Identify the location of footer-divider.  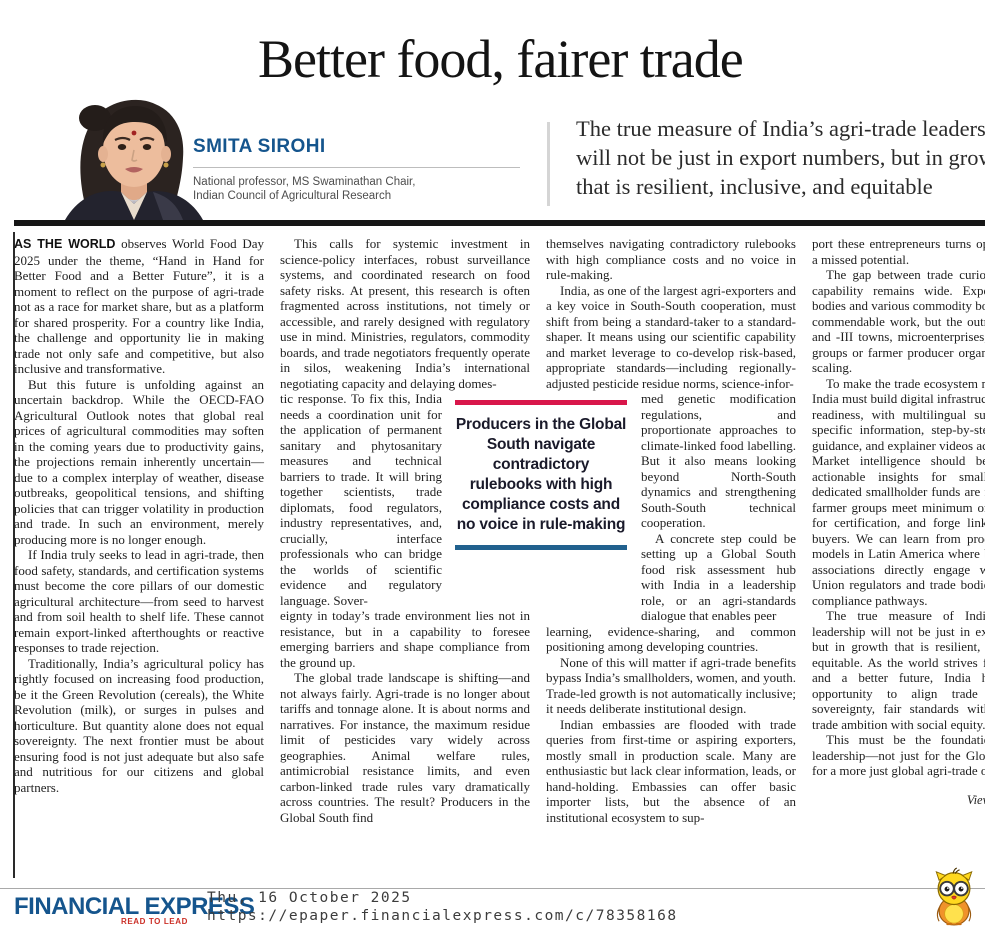
(492, 888).